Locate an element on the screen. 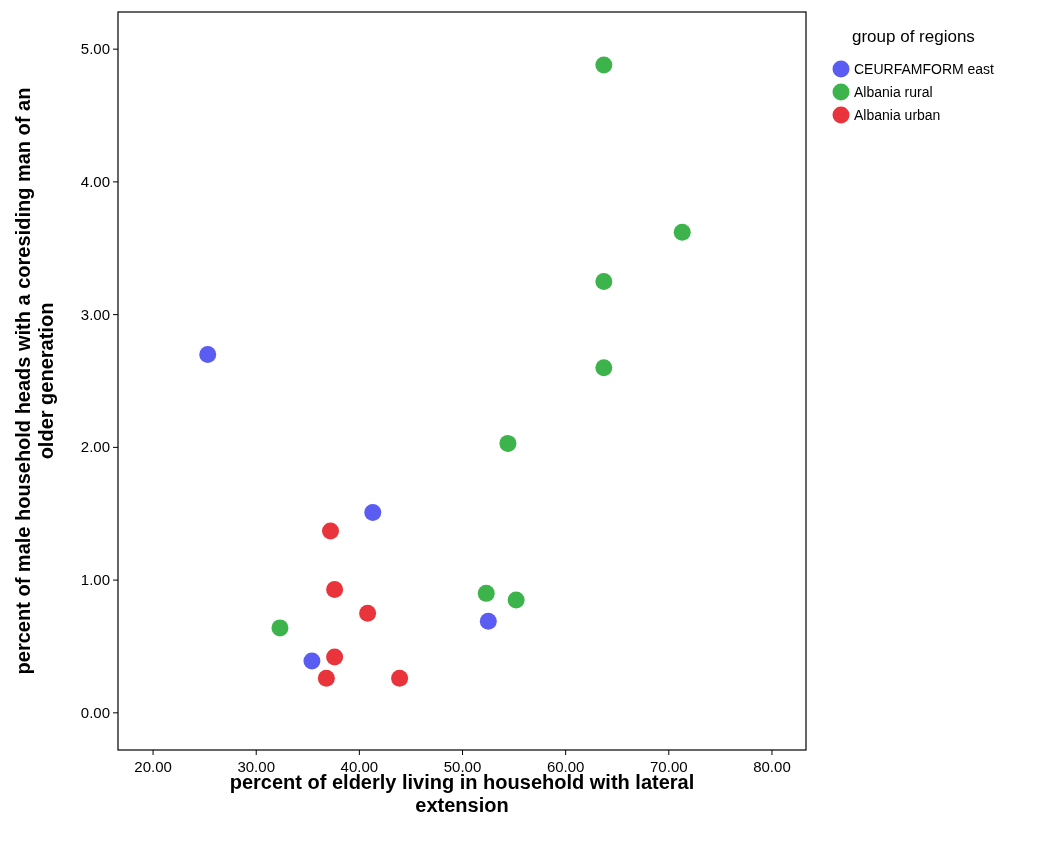 This screenshot has height=848, width=1041. y-tick-label: 2.00 is located at coordinates (95, 447).